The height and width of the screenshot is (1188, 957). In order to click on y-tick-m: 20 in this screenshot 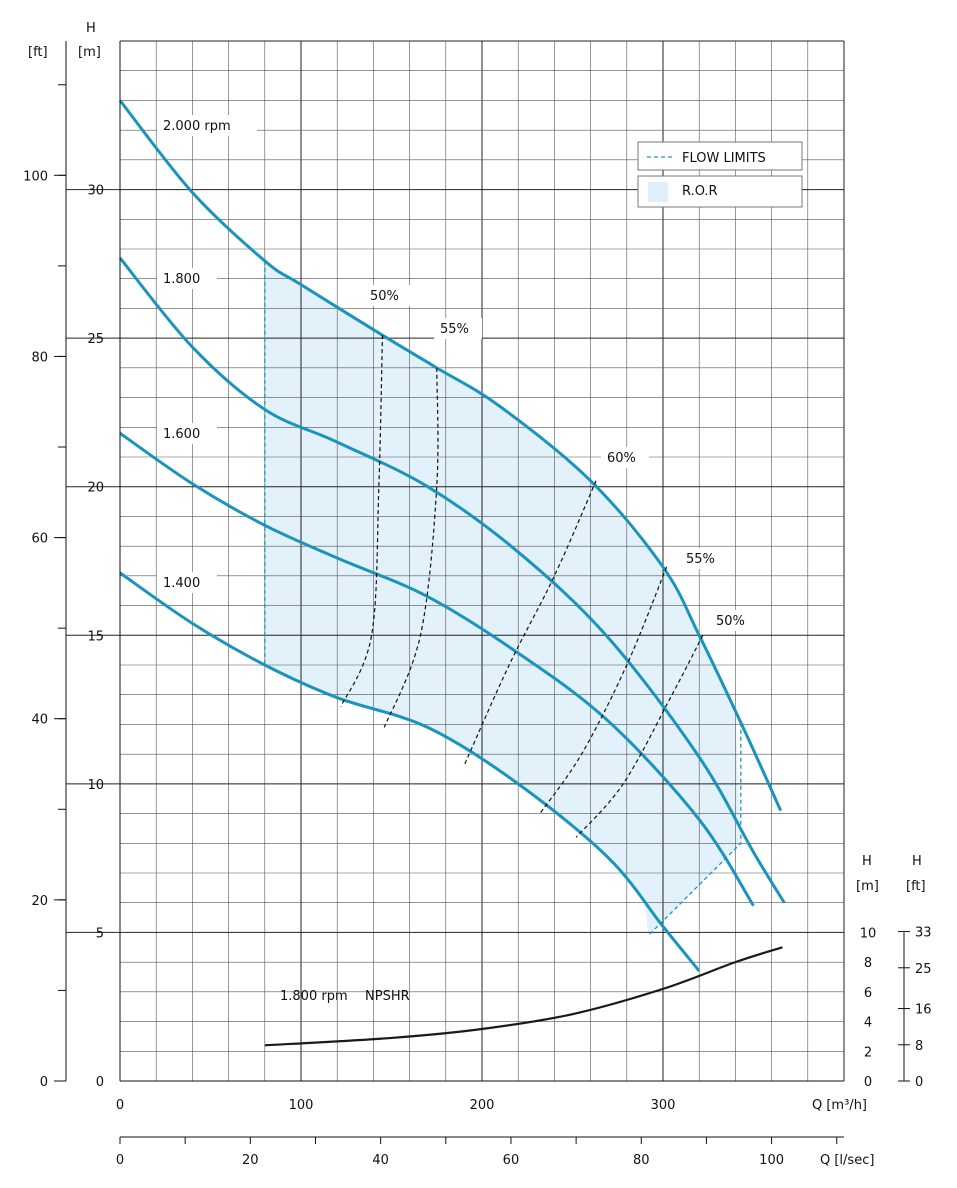, I will do `click(95, 488)`.